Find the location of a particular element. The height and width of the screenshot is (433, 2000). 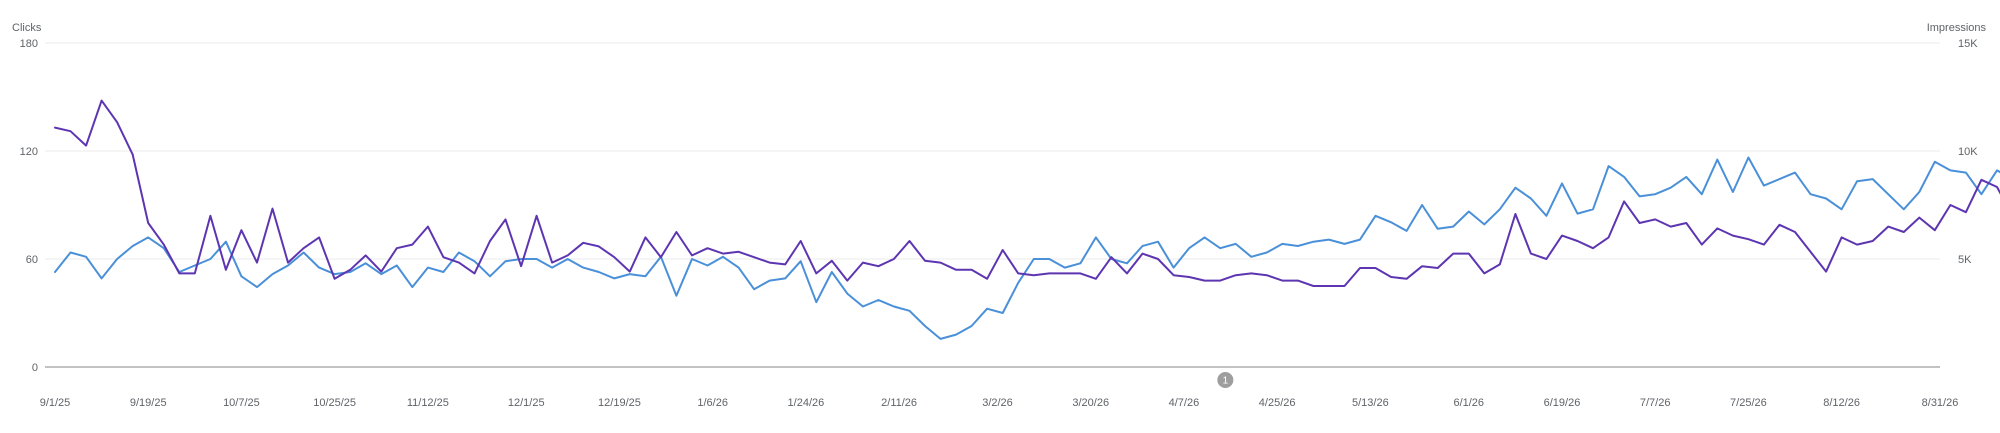

right-tick-label: 5K is located at coordinates (1965, 260).